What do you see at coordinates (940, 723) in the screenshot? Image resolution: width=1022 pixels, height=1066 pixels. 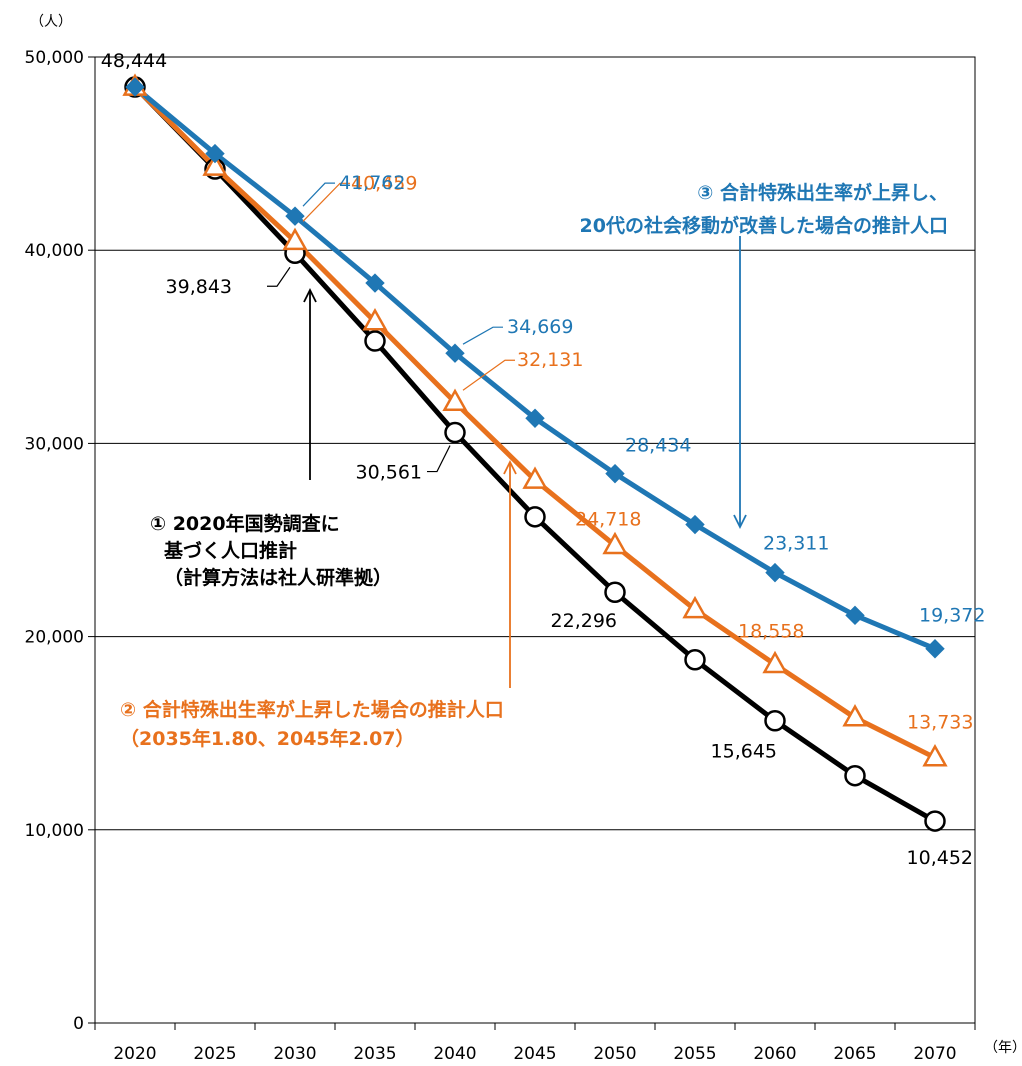 I see `data-label-s2: 13,733` at bounding box center [940, 723].